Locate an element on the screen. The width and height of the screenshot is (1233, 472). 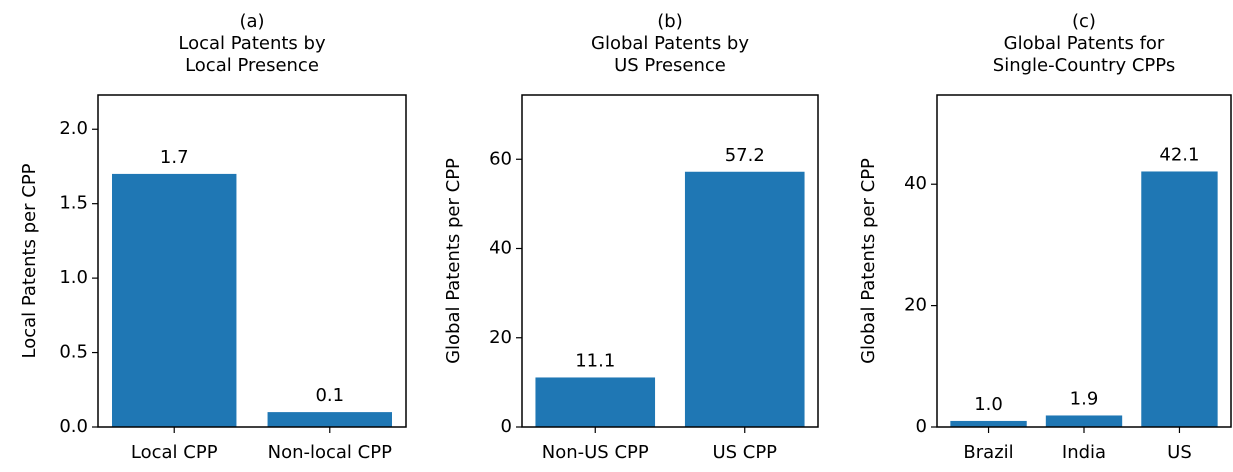
y-axis-label: Local Patents per CPP is located at coordinates (29, 260).